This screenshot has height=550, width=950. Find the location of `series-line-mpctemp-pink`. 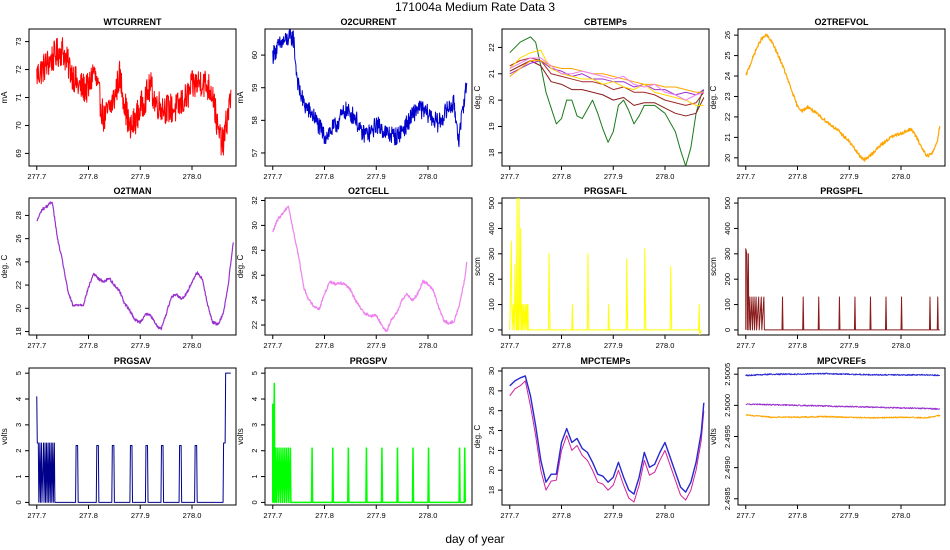

series-line-mpctemp-pink is located at coordinates (607, 441).